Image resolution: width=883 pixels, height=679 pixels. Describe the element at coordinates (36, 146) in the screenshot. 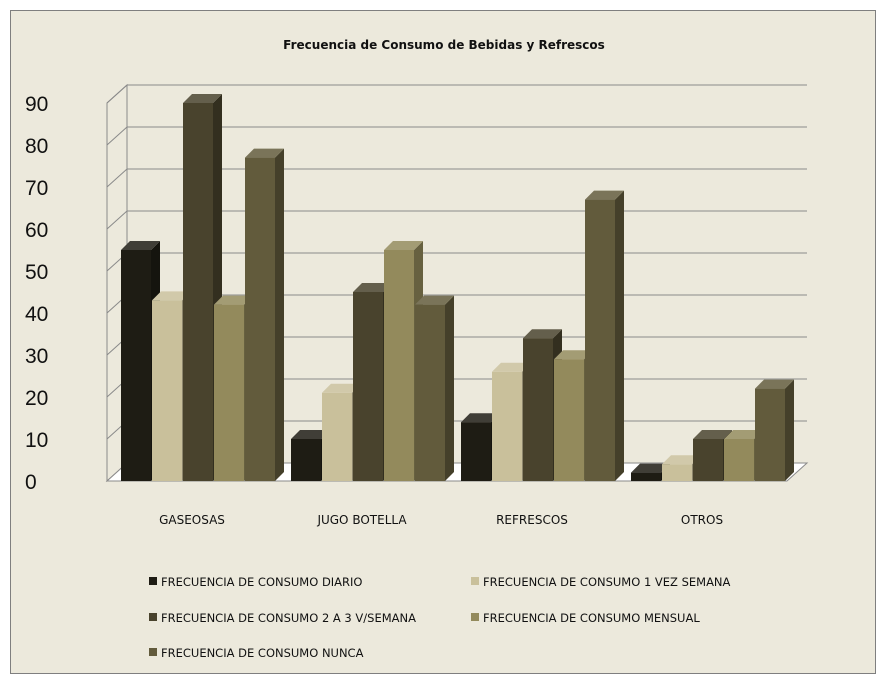

I see `y-tick-label: 80` at that location.